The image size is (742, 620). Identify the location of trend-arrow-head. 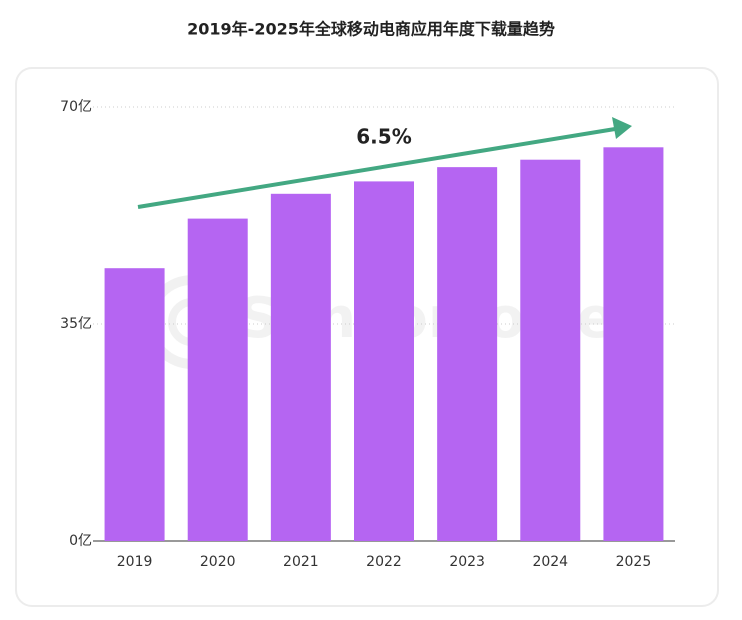
(622, 128).